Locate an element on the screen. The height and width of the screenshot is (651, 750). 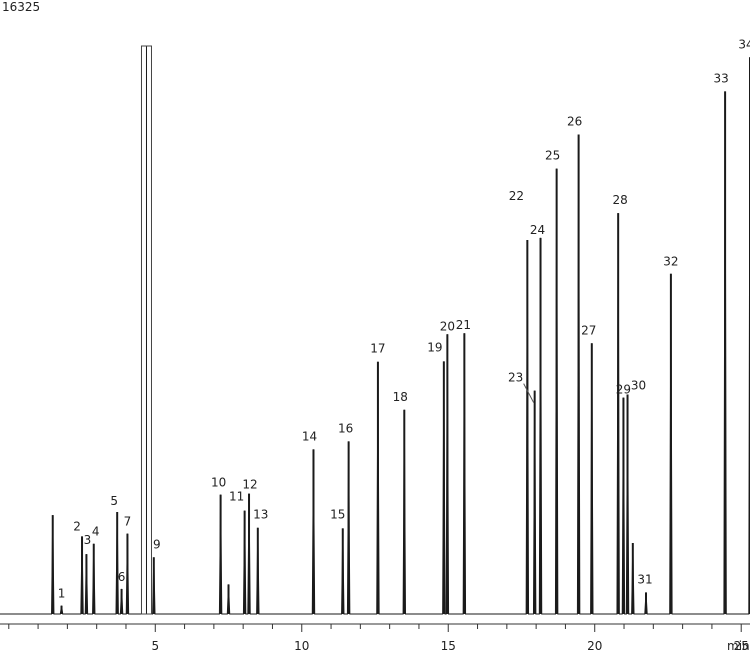
peak-label: 22 is located at coordinates (516, 196).